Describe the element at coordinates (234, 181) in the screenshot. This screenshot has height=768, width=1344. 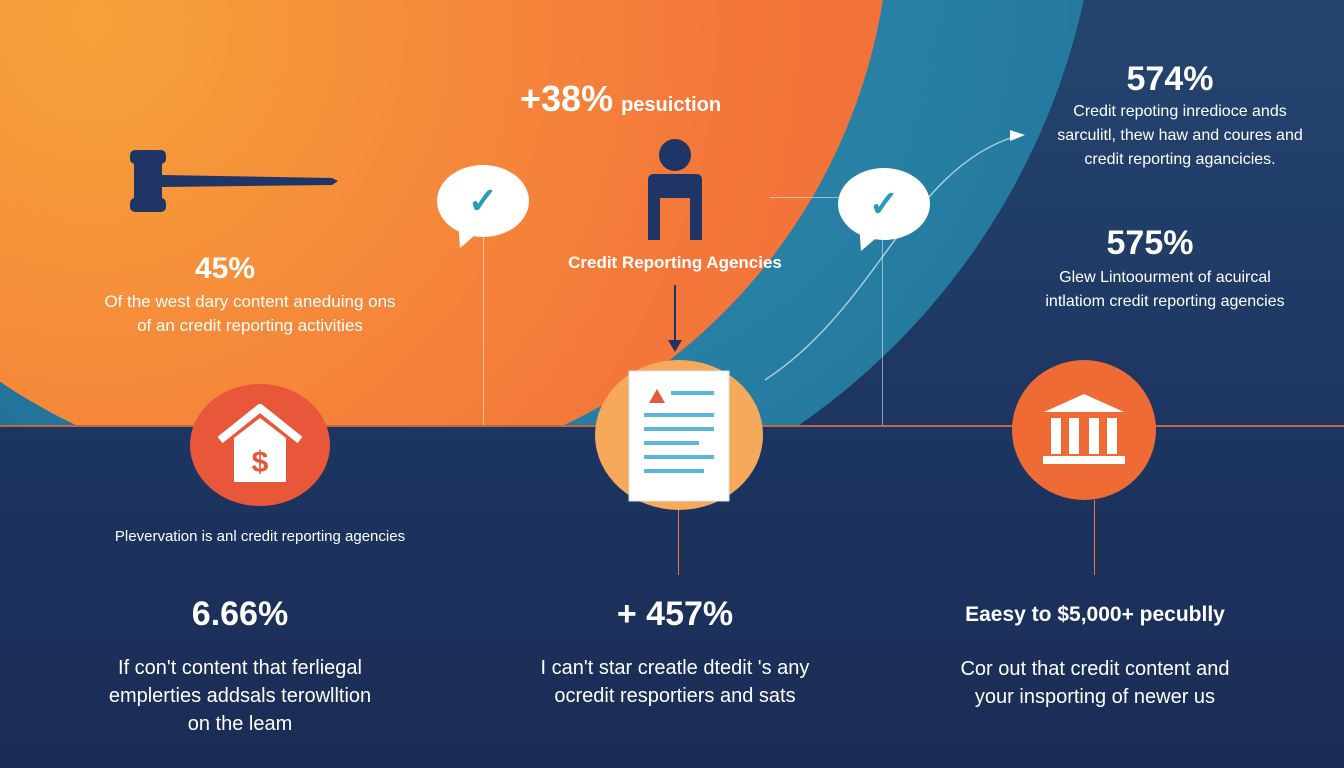
I see `gavel-icon` at that location.